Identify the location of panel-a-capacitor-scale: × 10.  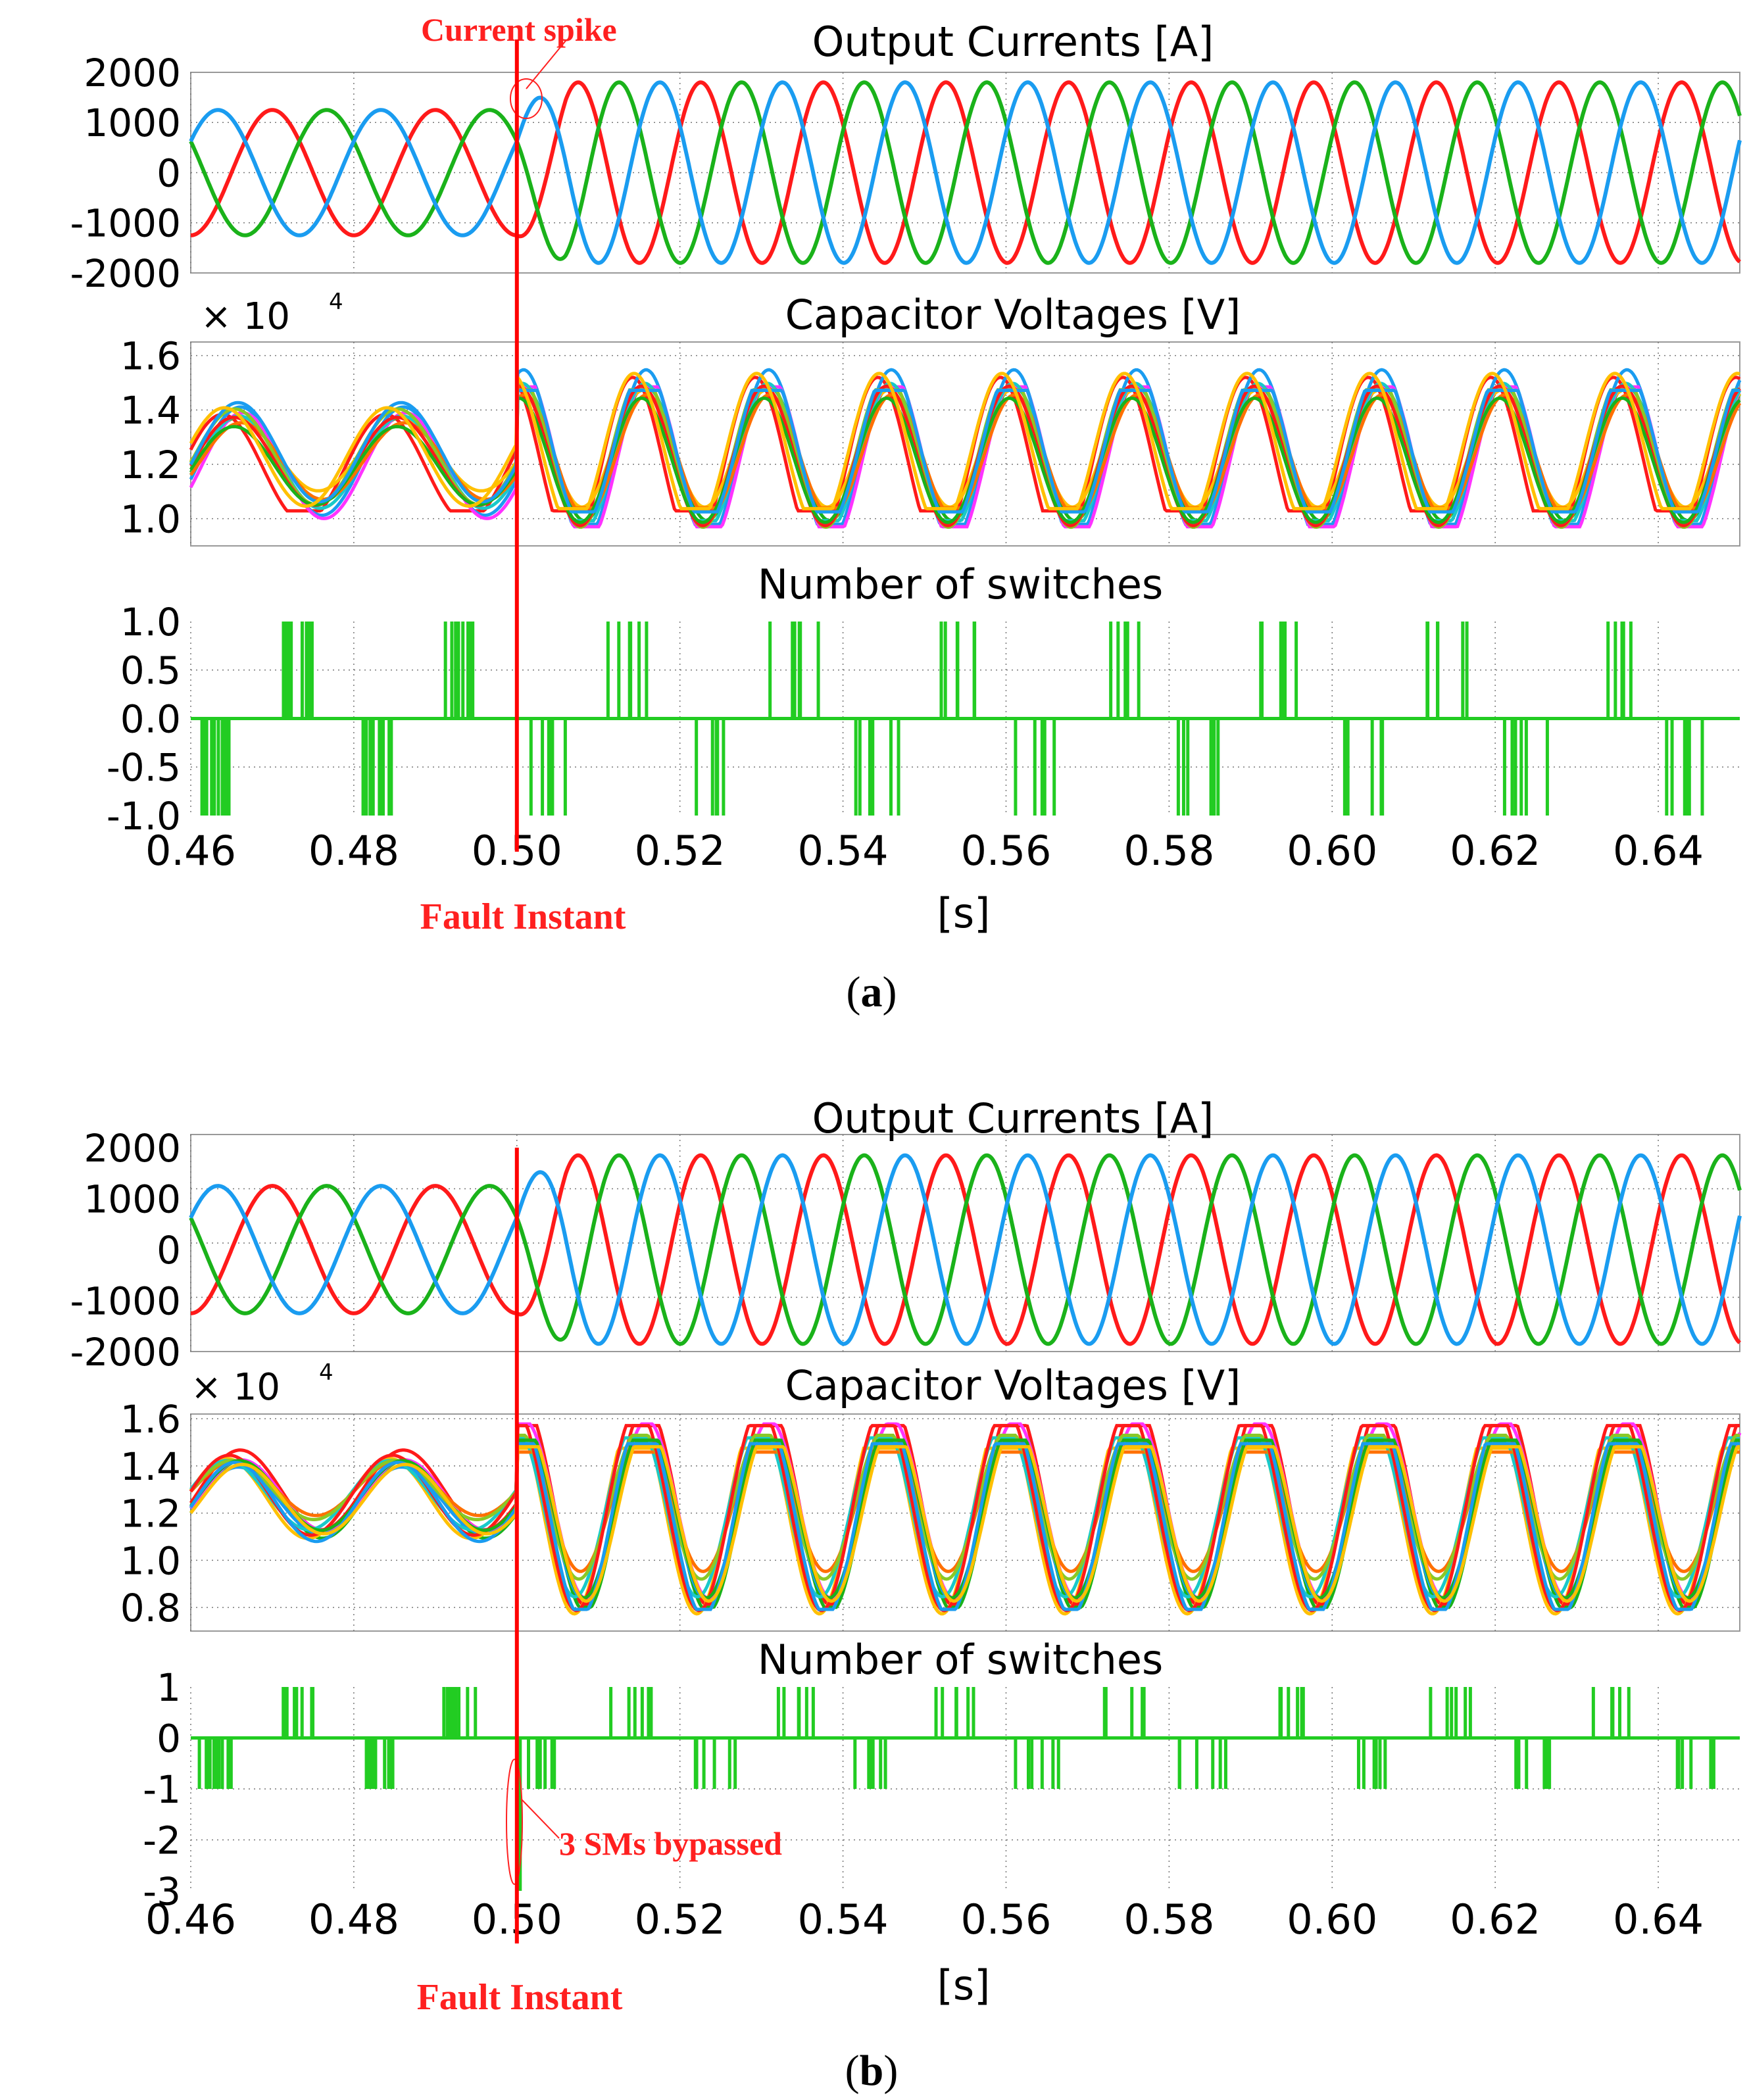
(245, 317).